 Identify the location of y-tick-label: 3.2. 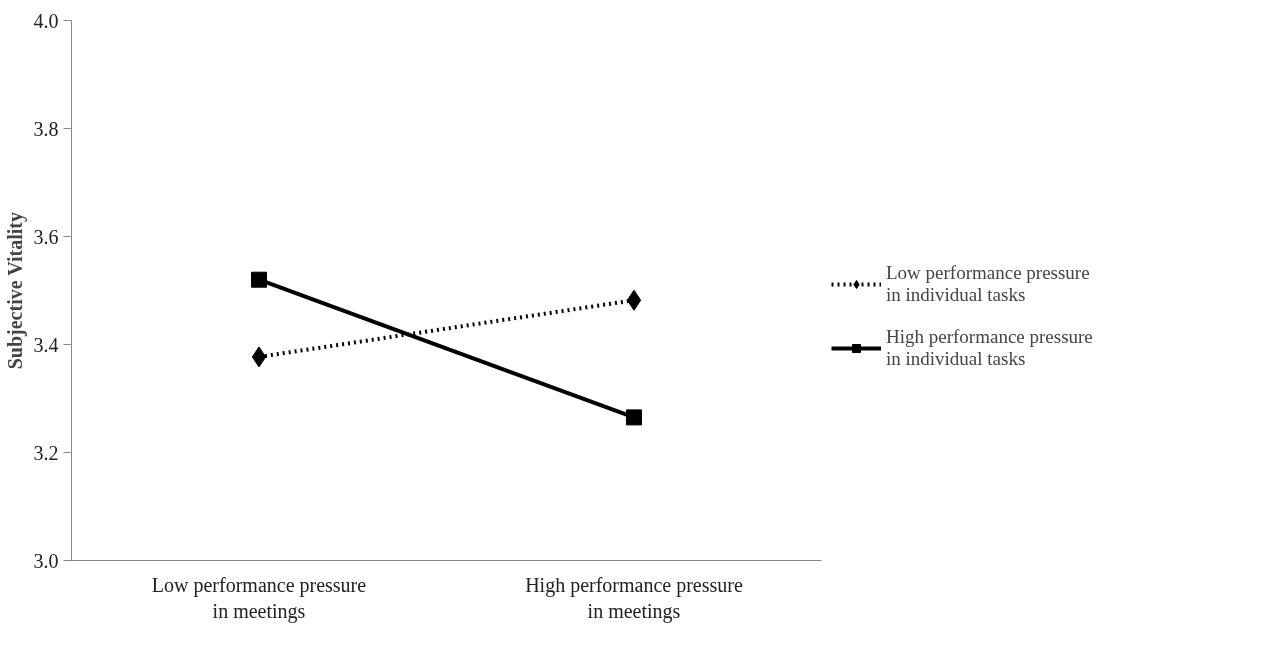
(46, 452).